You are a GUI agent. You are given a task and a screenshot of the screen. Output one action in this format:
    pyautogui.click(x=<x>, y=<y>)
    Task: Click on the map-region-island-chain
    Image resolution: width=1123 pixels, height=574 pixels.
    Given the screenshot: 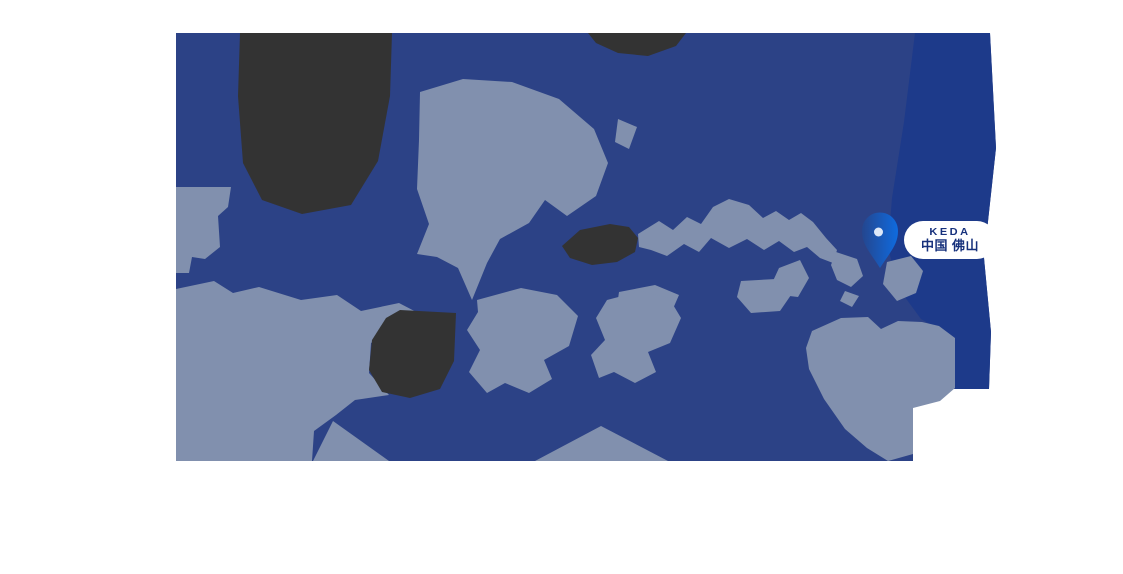 What is the action you would take?
    pyautogui.click(x=737, y=231)
    